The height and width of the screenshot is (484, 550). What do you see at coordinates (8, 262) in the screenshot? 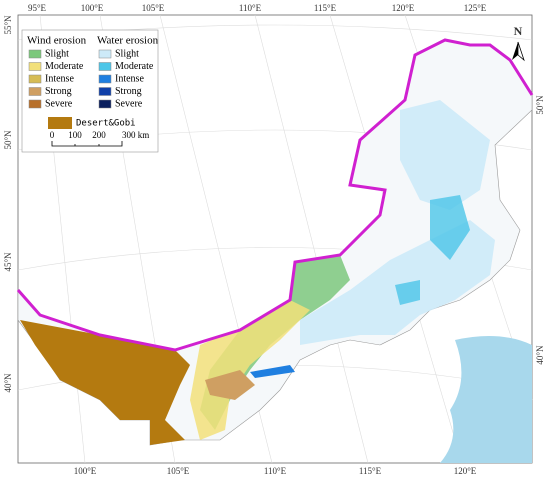
I see `lat-label: 45°N` at bounding box center [8, 262].